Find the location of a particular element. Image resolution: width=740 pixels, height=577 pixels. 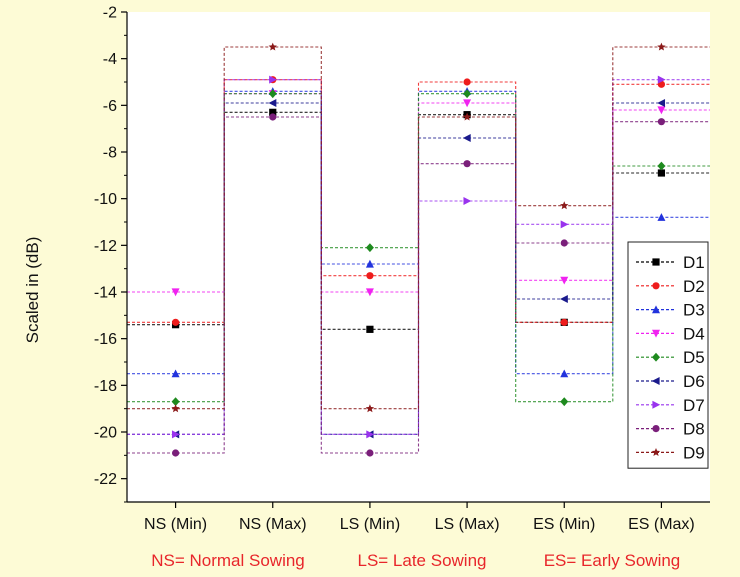

y-tick-label: -14 is located at coordinates (105, 293).